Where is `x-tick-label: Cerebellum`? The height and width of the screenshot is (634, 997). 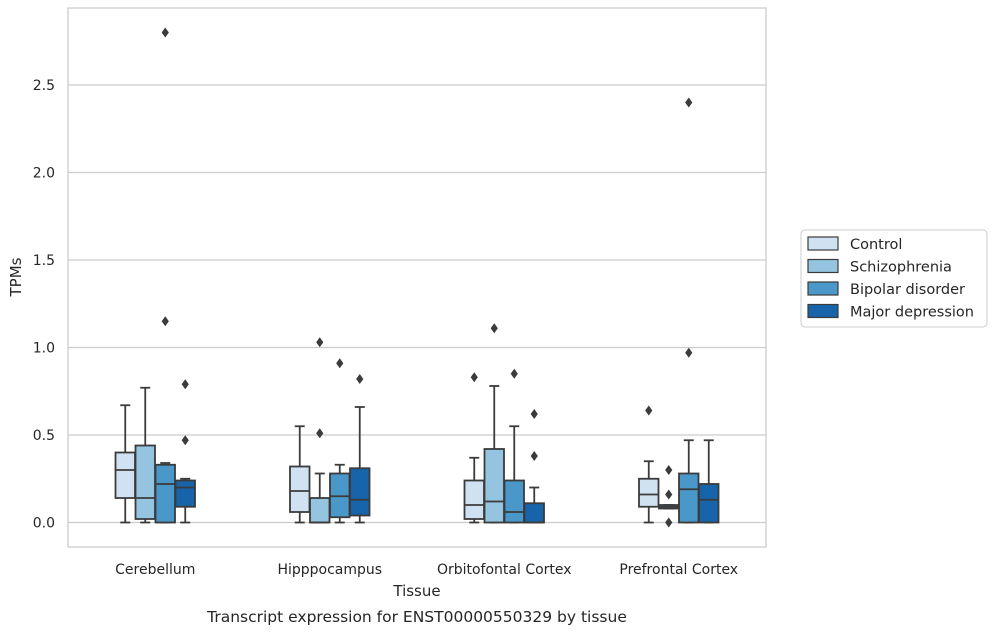 x-tick-label: Cerebellum is located at coordinates (155, 570).